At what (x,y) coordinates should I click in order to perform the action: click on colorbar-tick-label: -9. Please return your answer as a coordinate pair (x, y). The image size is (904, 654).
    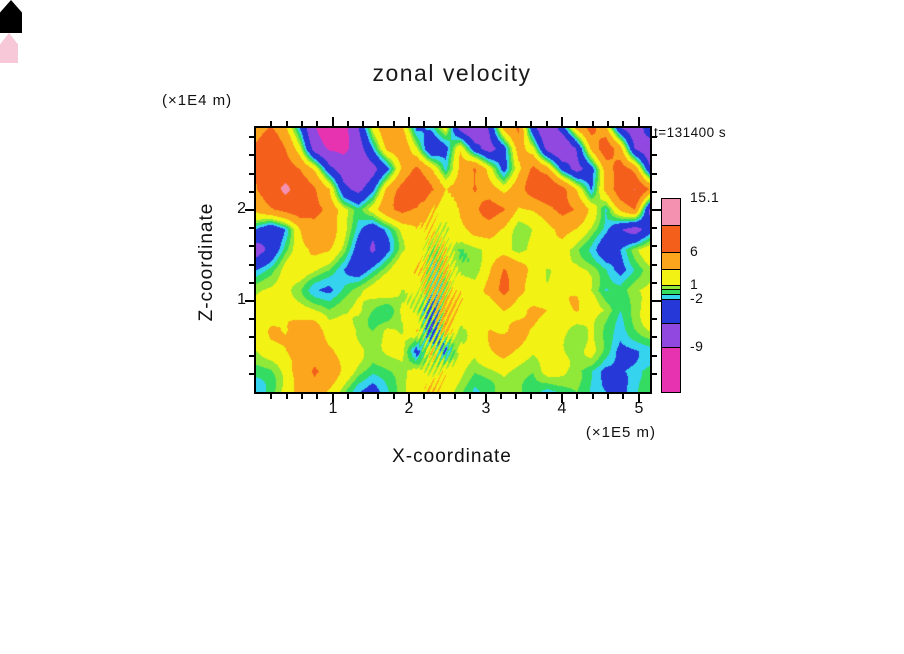
    Looking at the image, I should click on (697, 346).